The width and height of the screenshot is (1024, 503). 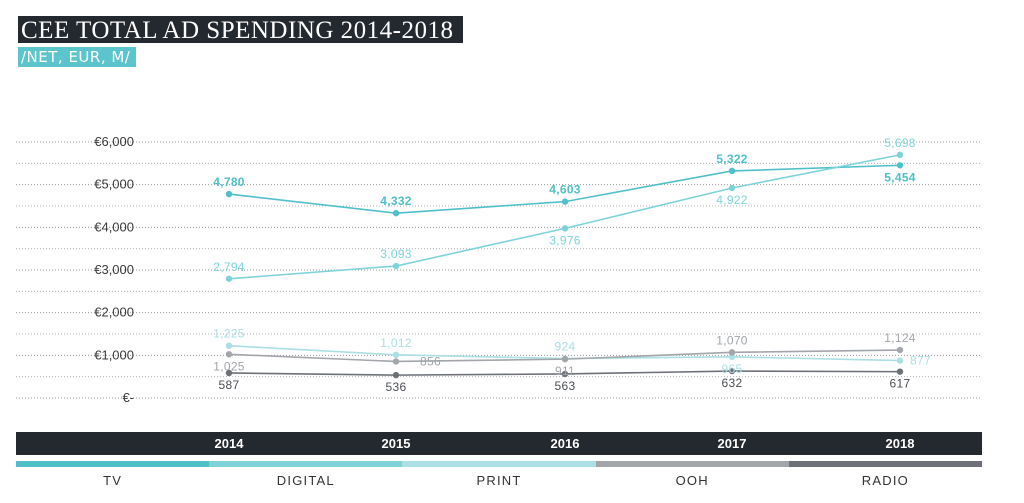 I want to click on legend-swatch-radio, so click(x=885, y=464).